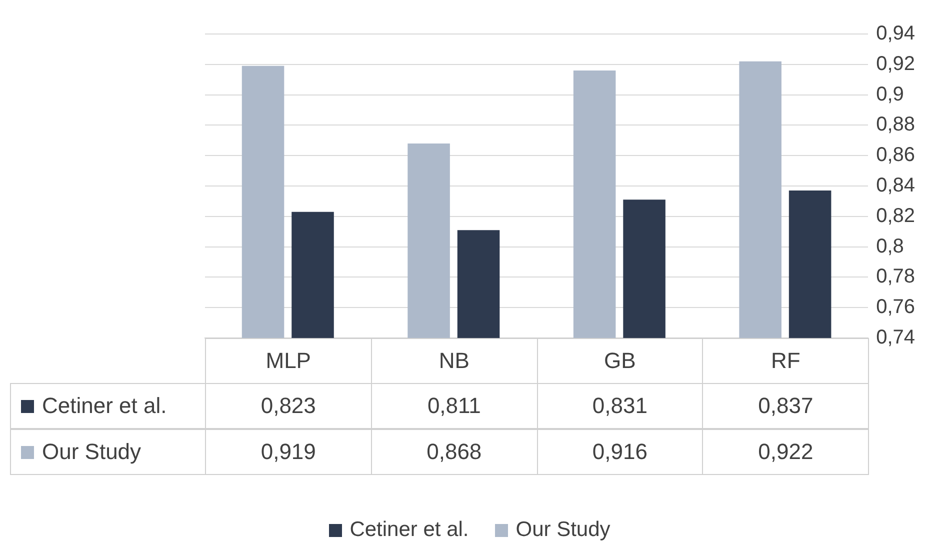 This screenshot has width=939, height=553. I want to click on y-tick-label: 0,82, so click(896, 215).